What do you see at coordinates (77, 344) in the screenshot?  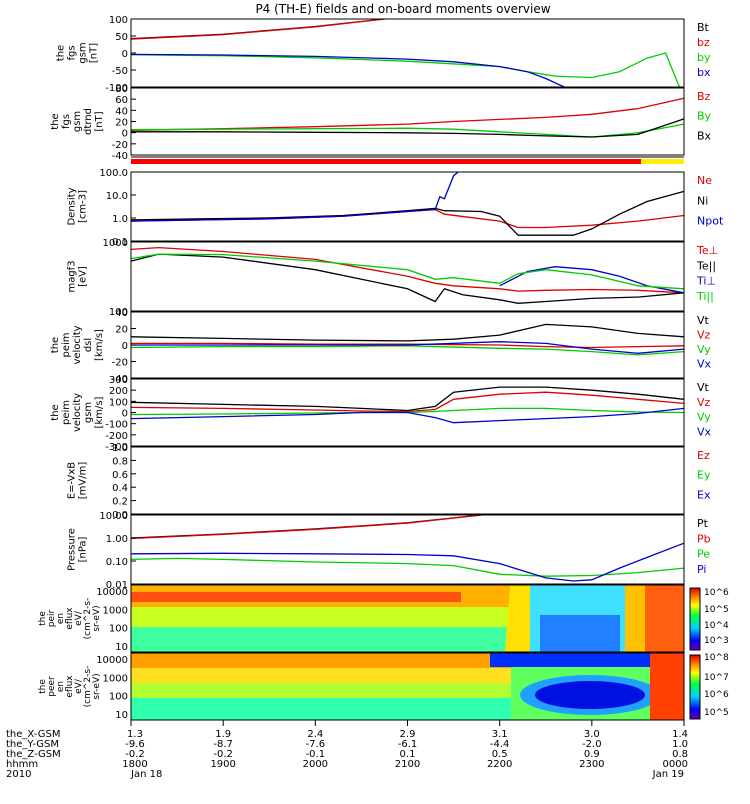 I see `y-axis-label: thepeimvelocitydsl[km/s]` at bounding box center [77, 344].